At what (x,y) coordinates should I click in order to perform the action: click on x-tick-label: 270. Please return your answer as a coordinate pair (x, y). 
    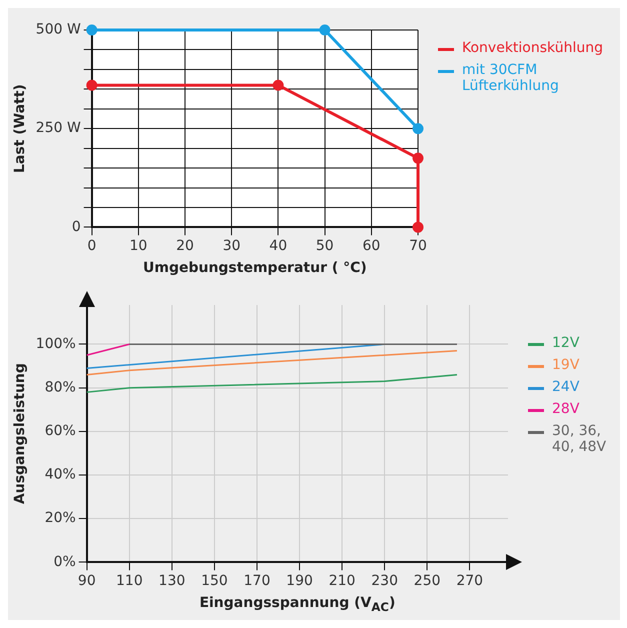
    Looking at the image, I should click on (470, 581).